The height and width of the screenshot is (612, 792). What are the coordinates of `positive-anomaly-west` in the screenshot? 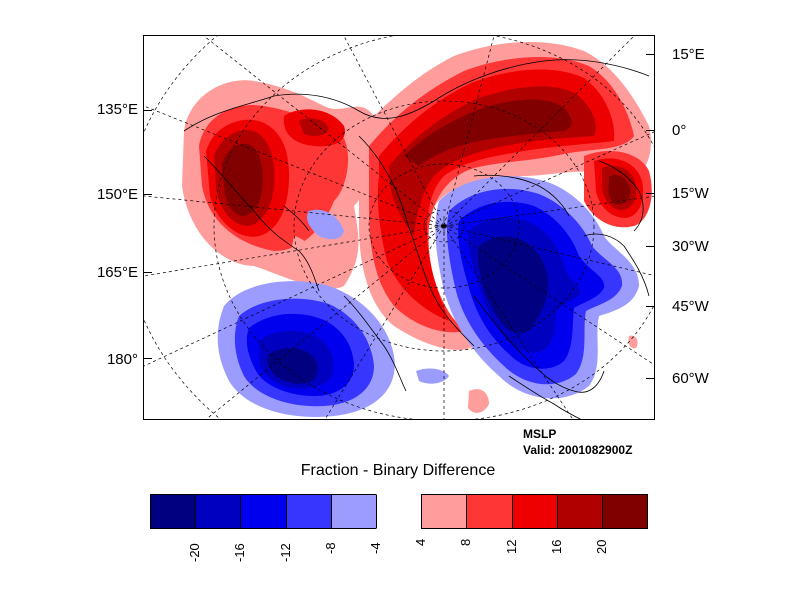 It's located at (279, 184).